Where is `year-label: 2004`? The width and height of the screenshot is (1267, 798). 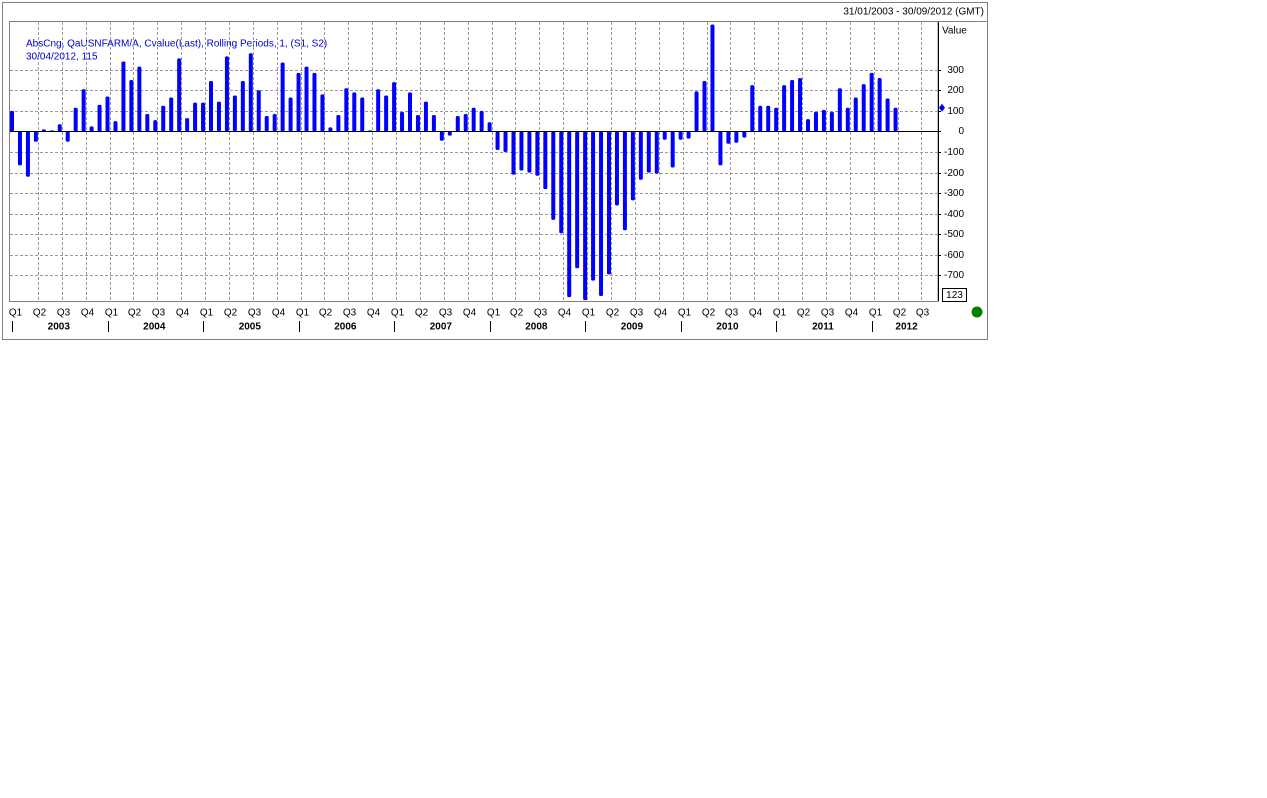 year-label: 2004 is located at coordinates (154, 327).